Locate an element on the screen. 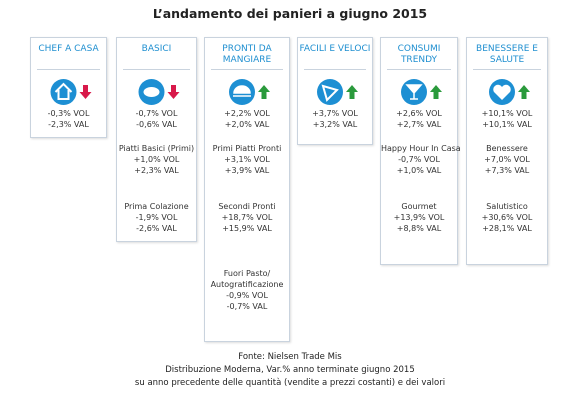 The width and height of the screenshot is (580, 409). panel: FACILI E VELOCI +3,7% VOL +3,2% VAL is located at coordinates (335, 91).